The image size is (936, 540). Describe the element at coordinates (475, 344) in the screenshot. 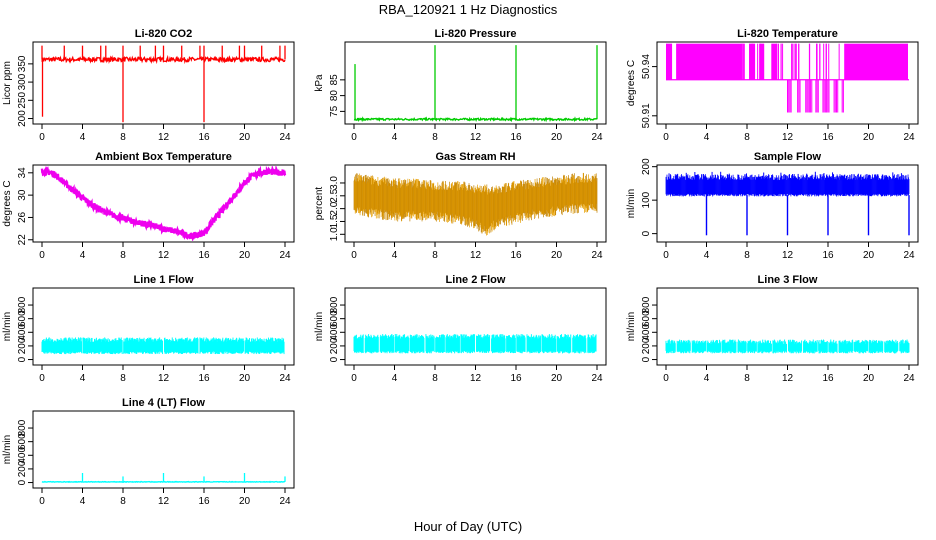

I see `series-line2` at that location.